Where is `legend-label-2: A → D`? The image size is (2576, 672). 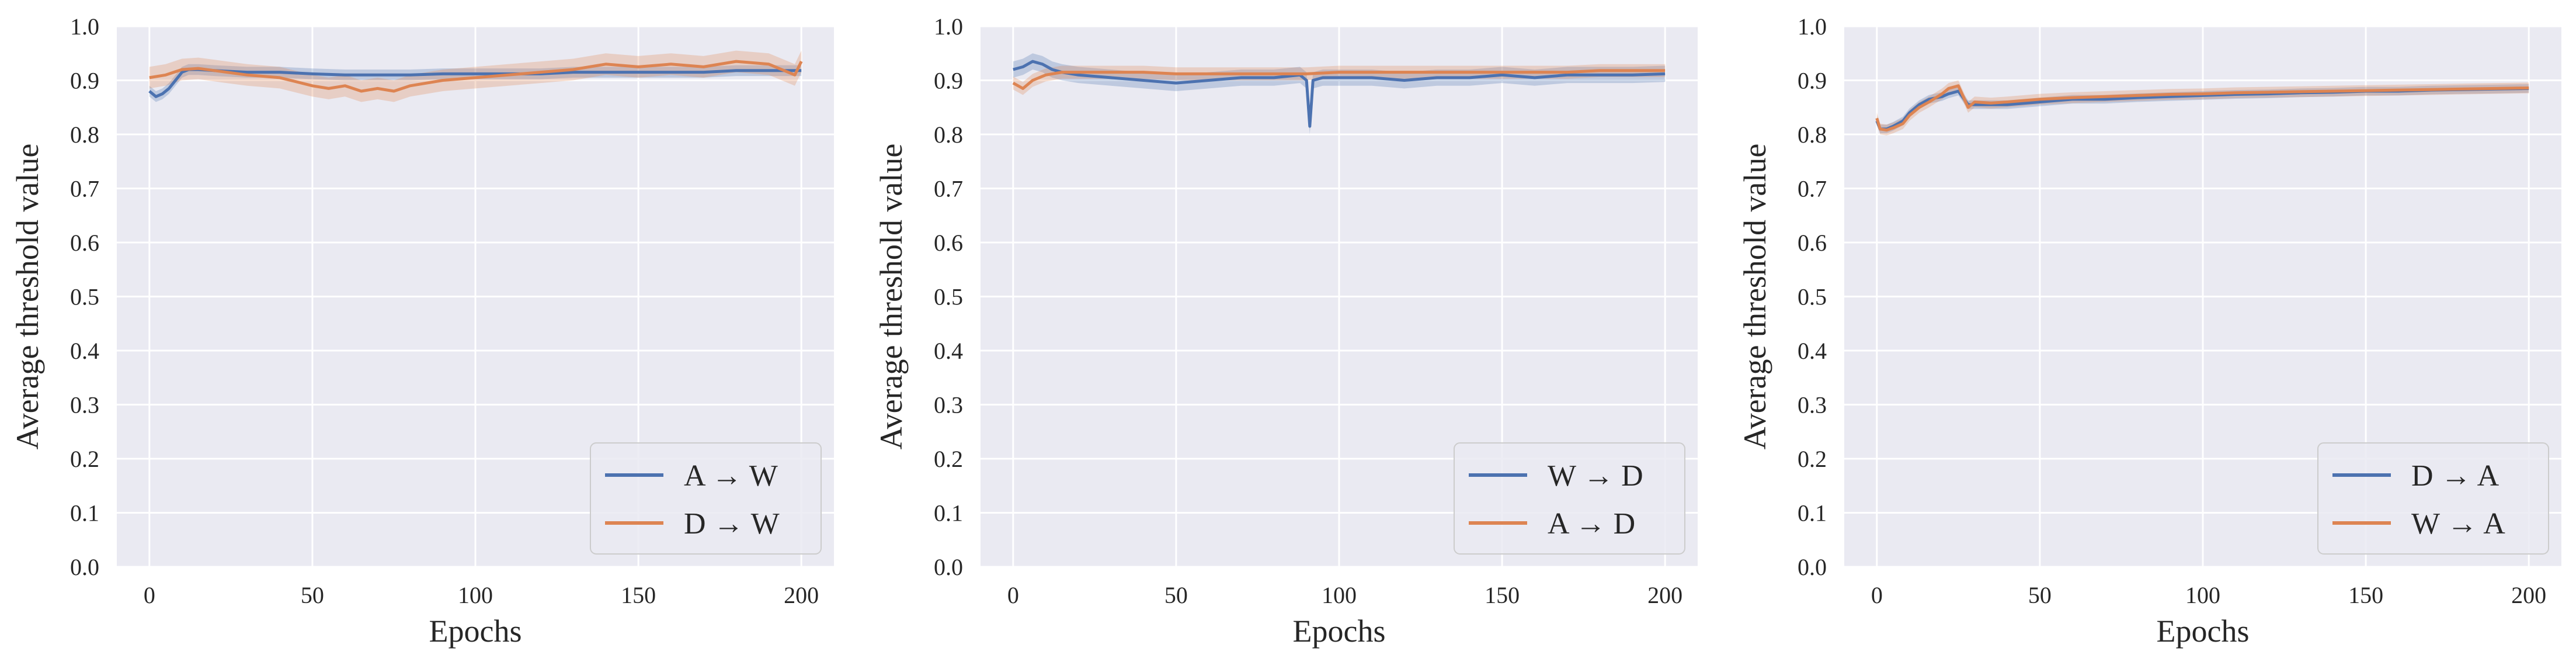 legend-label-2: A → D is located at coordinates (1591, 524).